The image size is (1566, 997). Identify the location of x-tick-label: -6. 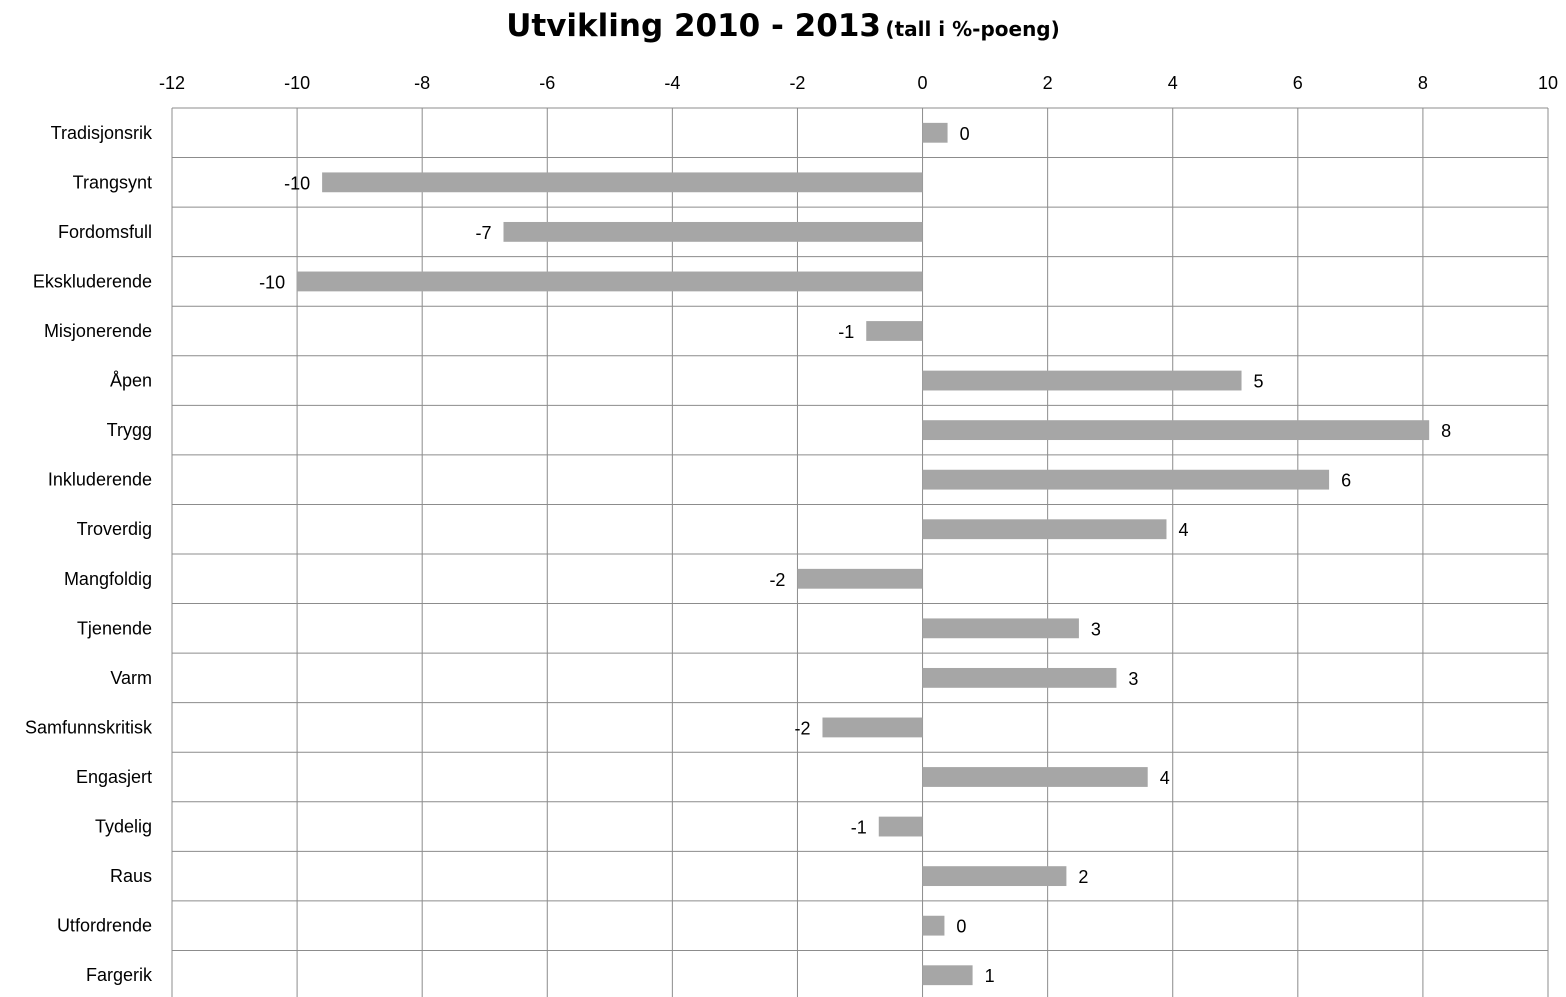
(547, 83).